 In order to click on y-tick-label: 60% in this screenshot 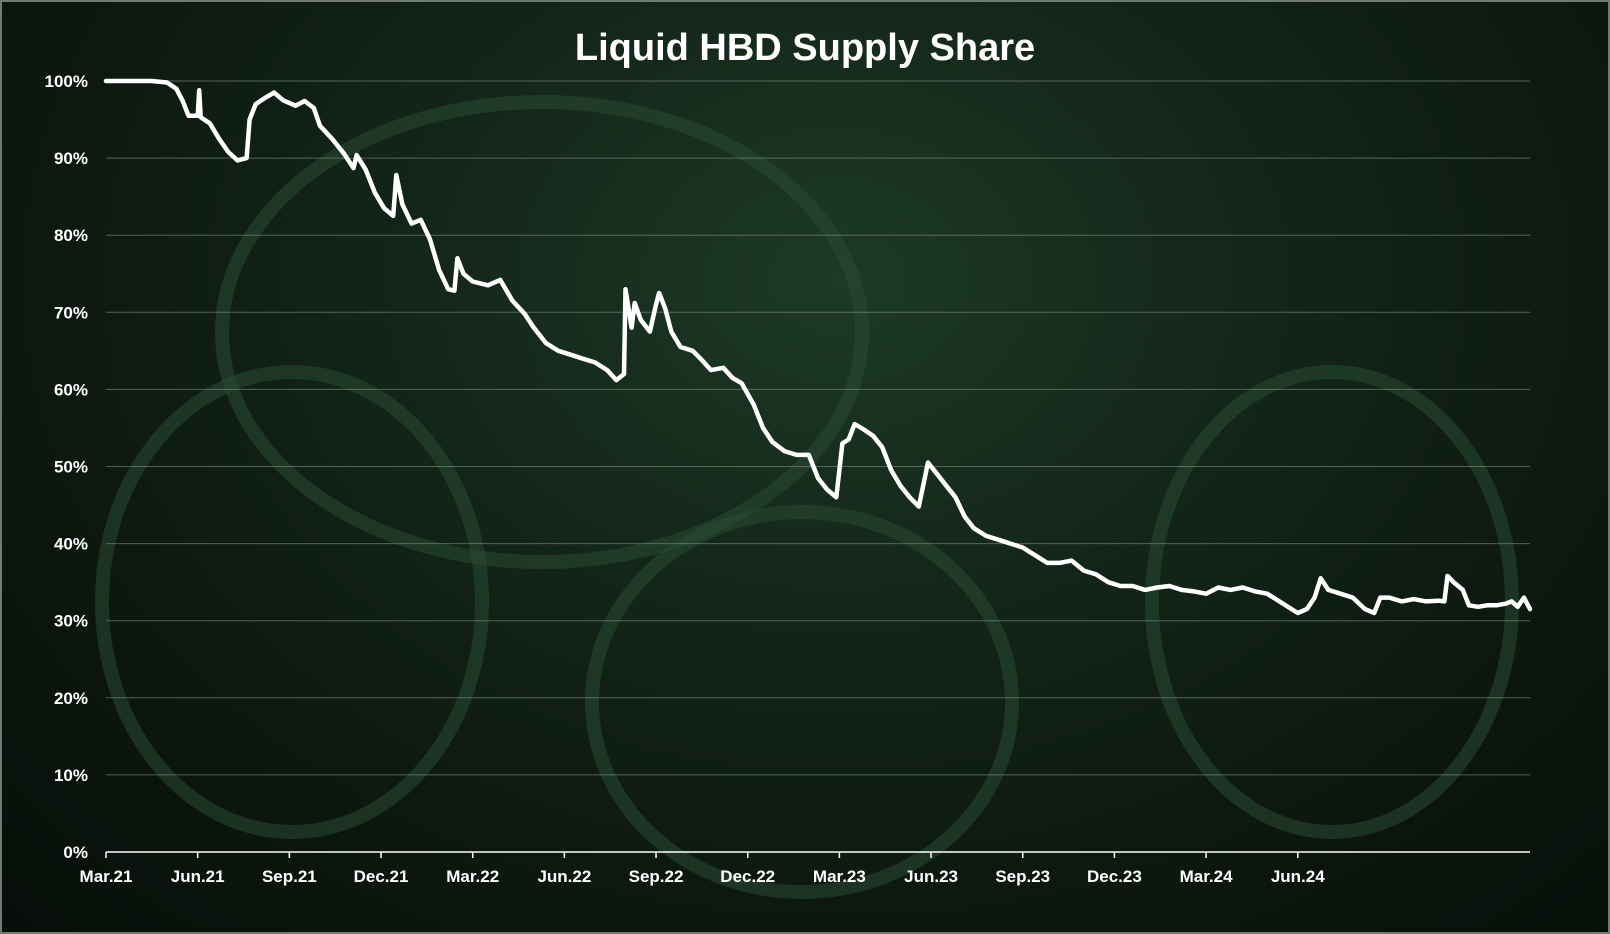, I will do `click(71, 389)`.